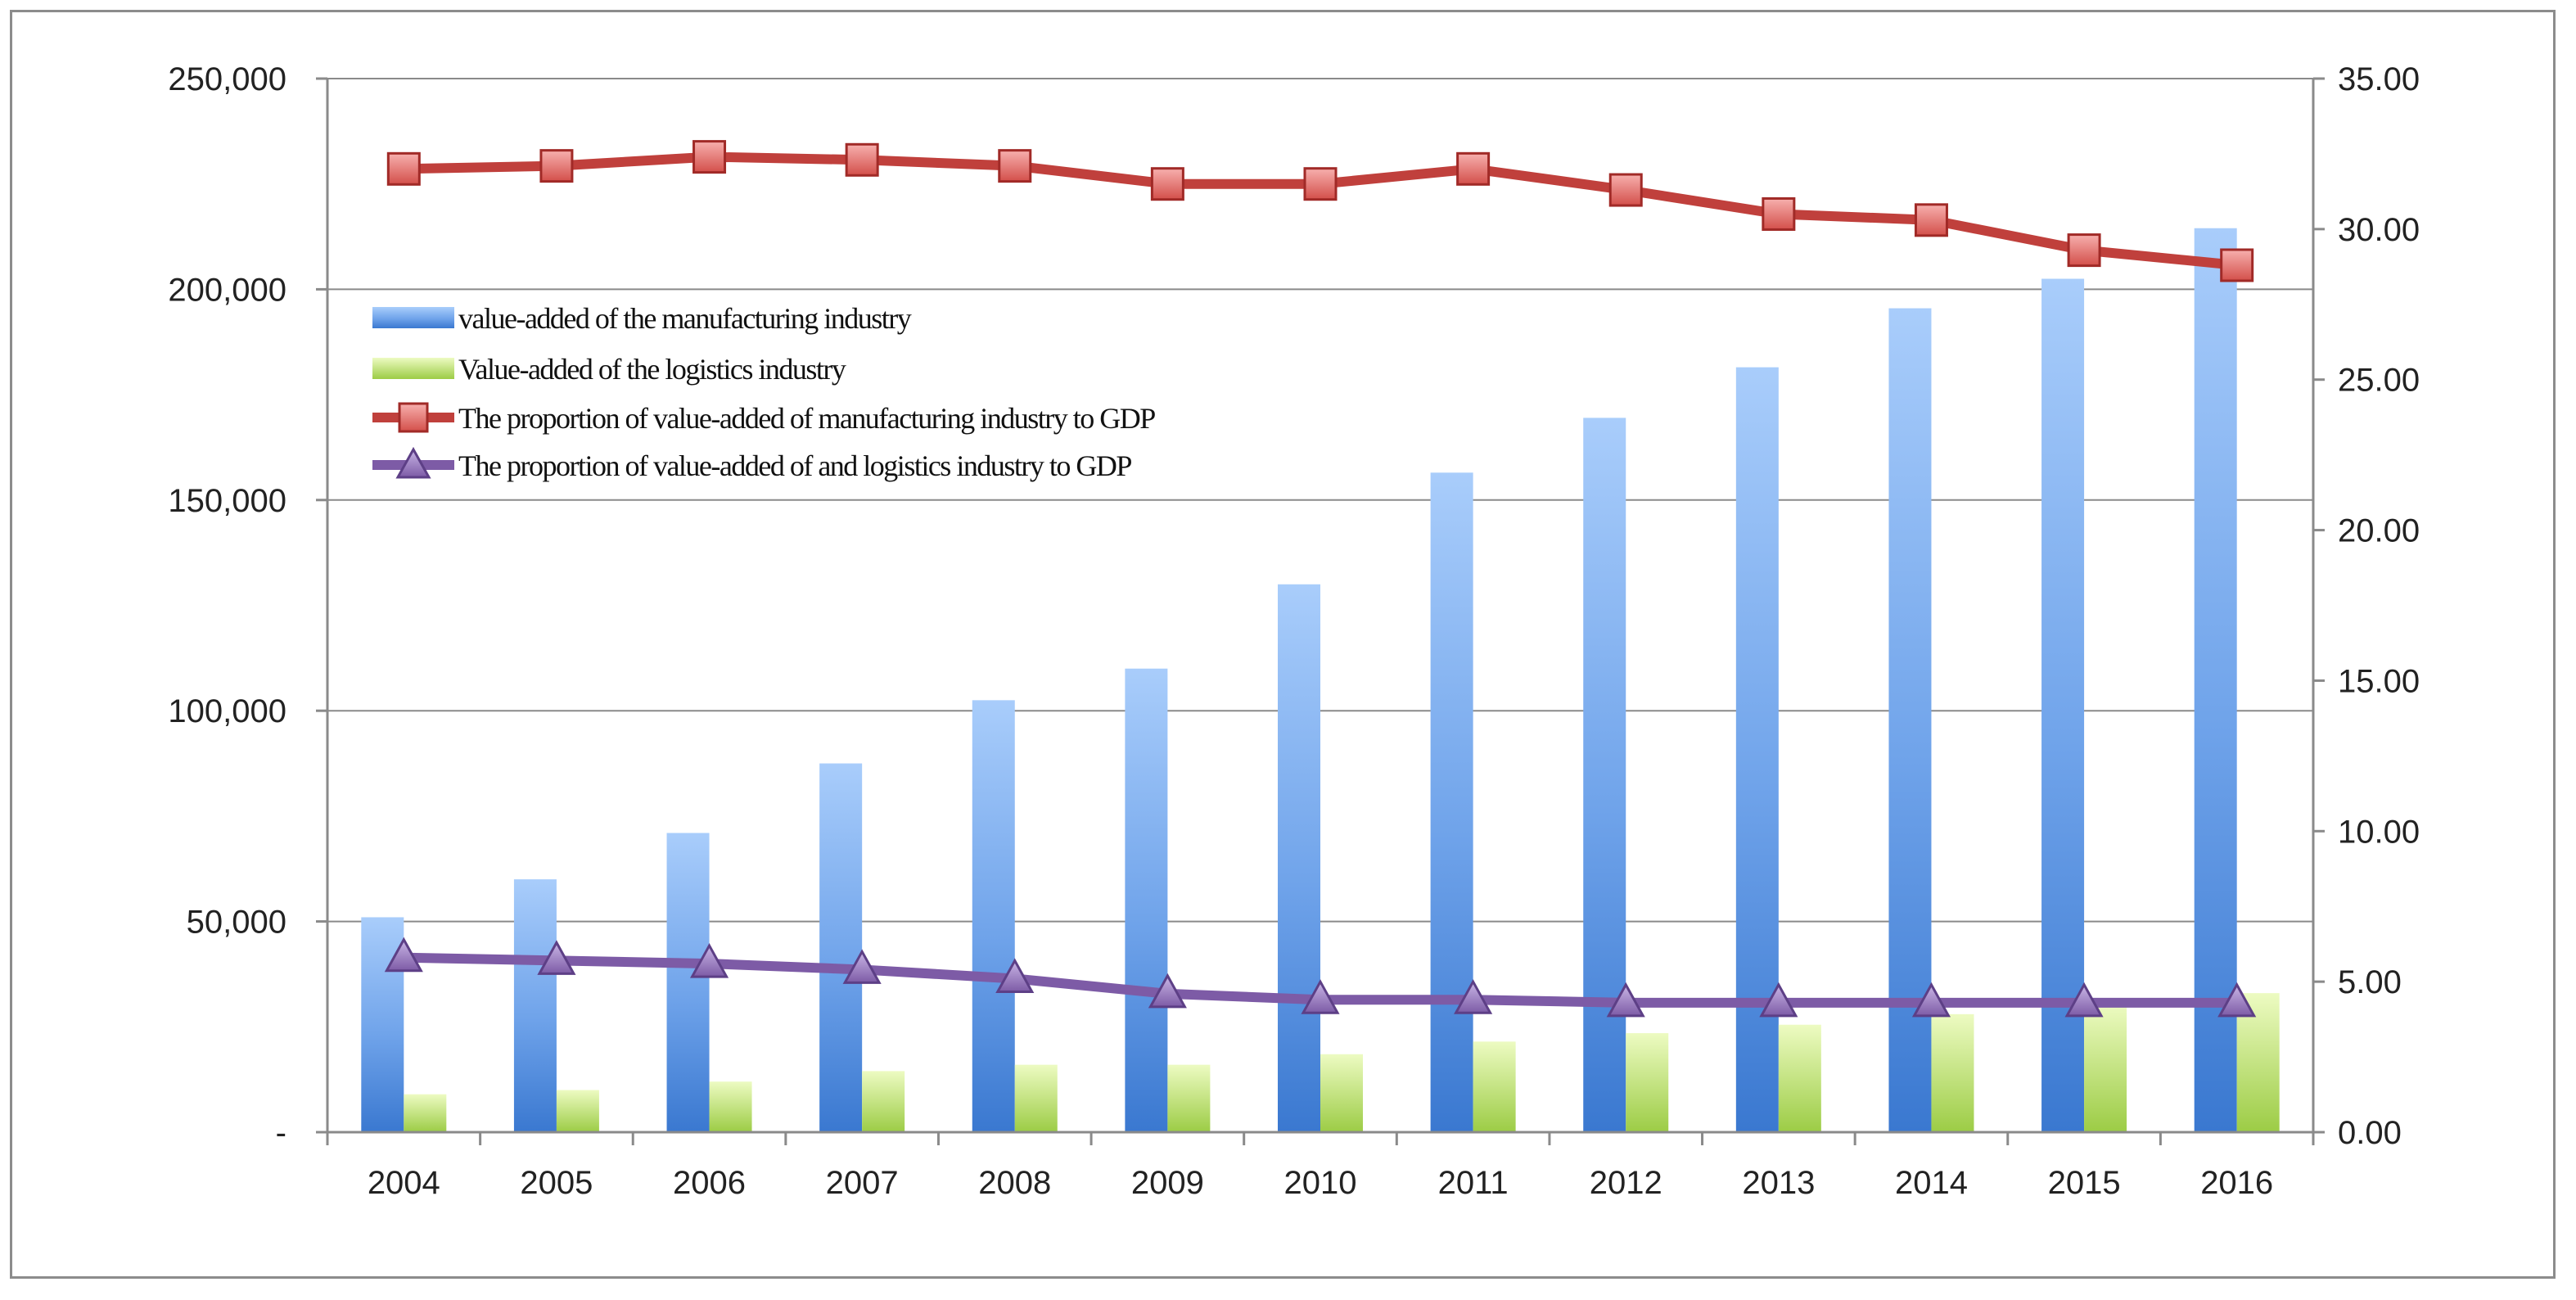 Image resolution: width=2576 pixels, height=1300 pixels. Describe the element at coordinates (1167, 1183) in the screenshot. I see `x-tick-label: 2009` at that location.